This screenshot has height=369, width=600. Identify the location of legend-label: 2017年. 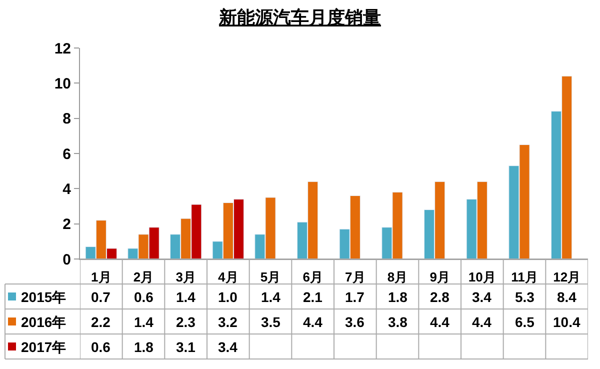
(43, 347).